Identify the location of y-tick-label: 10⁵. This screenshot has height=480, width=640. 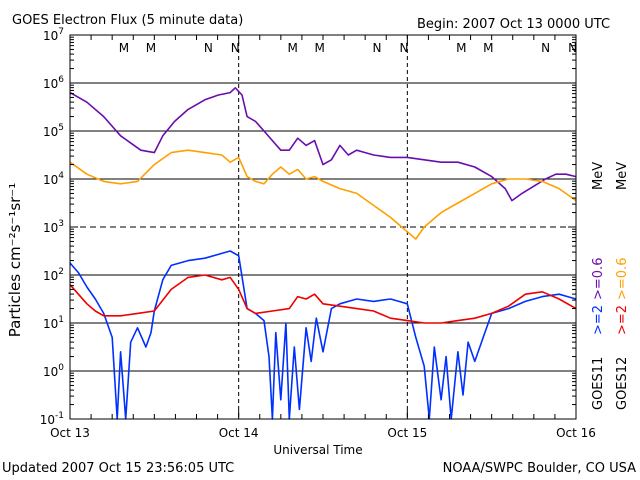
(53, 131).